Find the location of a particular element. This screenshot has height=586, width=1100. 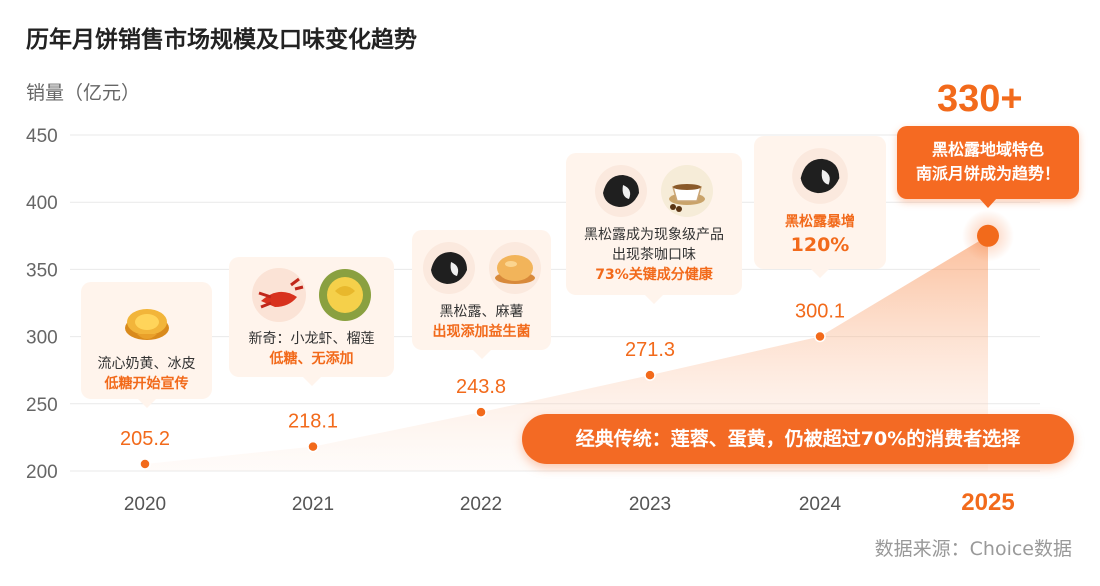

x-tick-label-2020: 2020 is located at coordinates (145, 504).